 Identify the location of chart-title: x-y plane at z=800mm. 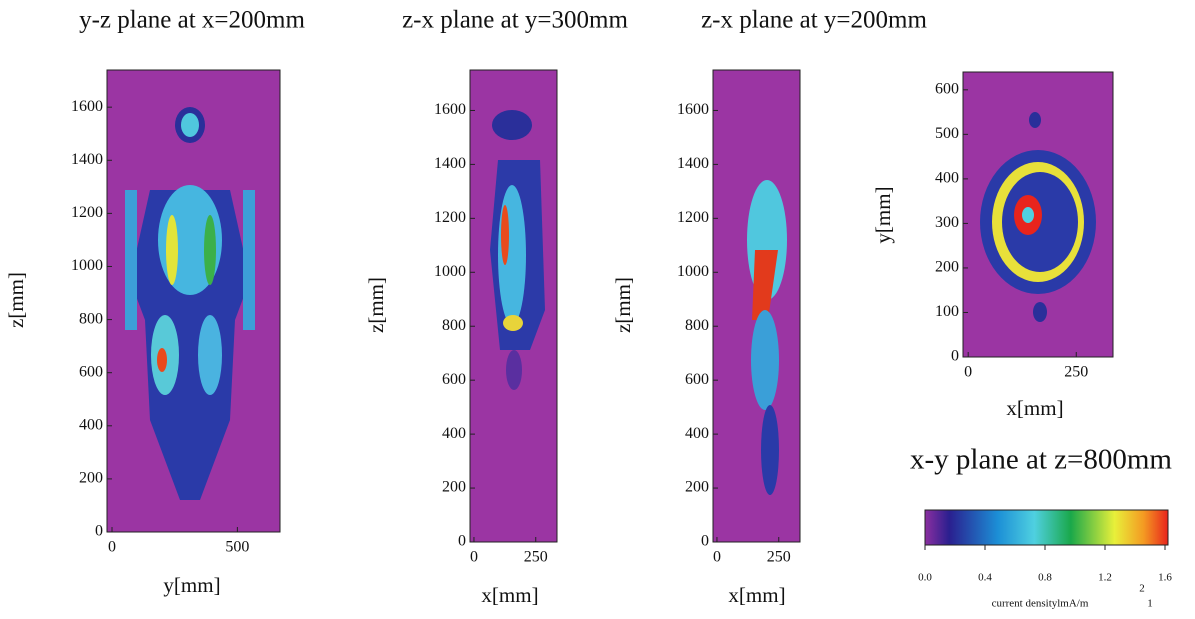
(1041, 460).